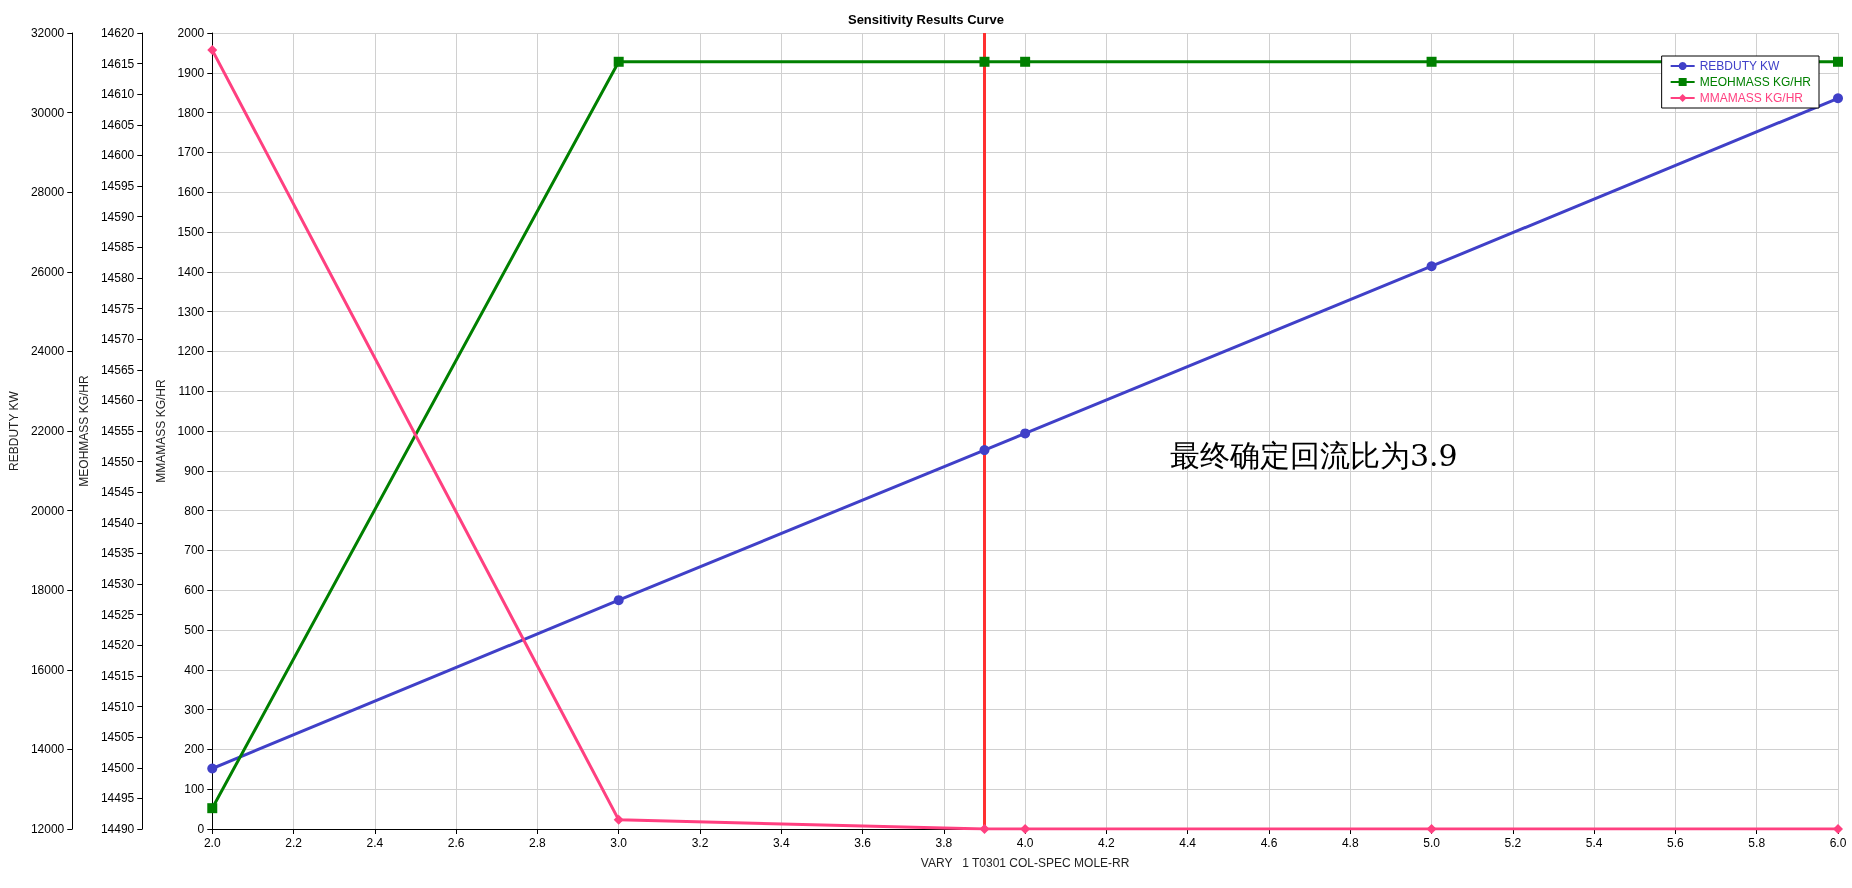  What do you see at coordinates (194, 510) in the screenshot?
I see `y3-tick-label: 800` at bounding box center [194, 510].